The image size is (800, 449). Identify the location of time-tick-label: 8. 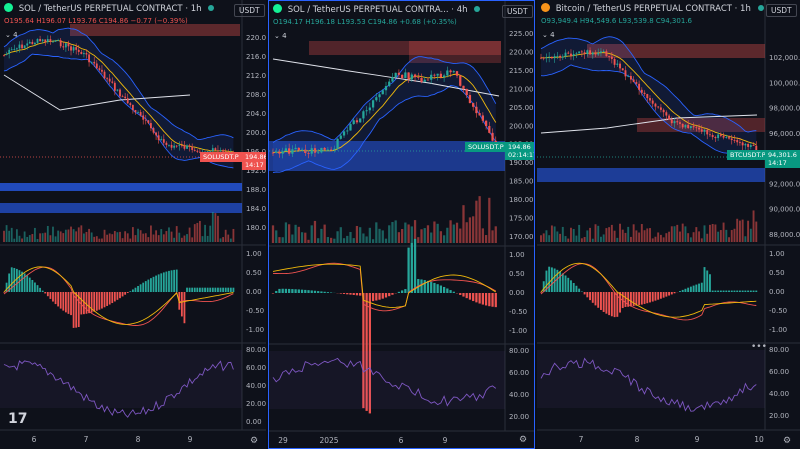
(138, 439).